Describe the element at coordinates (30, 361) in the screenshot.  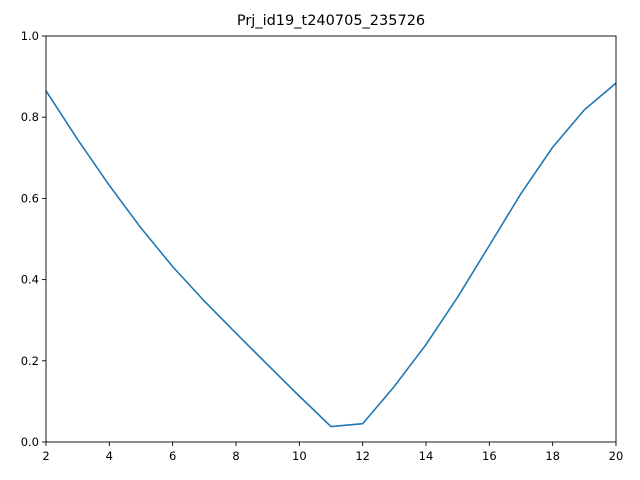
I see `y-tick-label: 0.2` at that location.